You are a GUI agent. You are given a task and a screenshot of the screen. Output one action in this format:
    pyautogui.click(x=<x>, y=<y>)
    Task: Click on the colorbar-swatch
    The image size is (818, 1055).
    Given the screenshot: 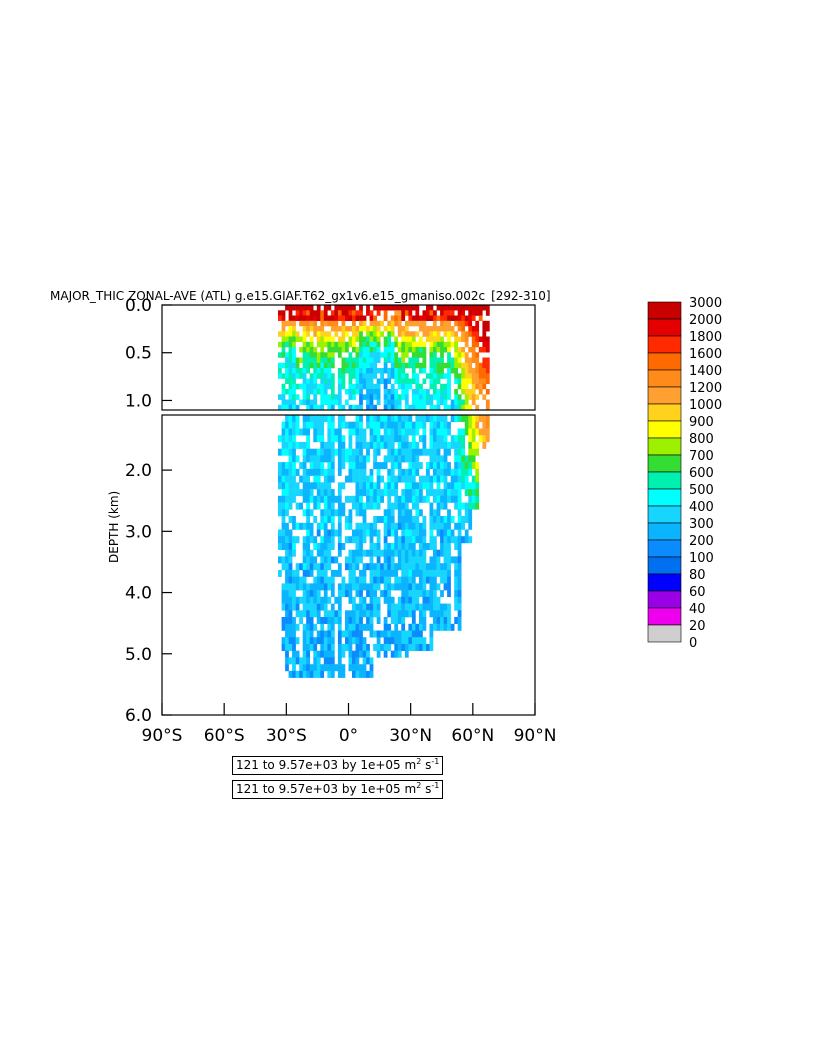 What is the action you would take?
    pyautogui.click(x=664, y=463)
    